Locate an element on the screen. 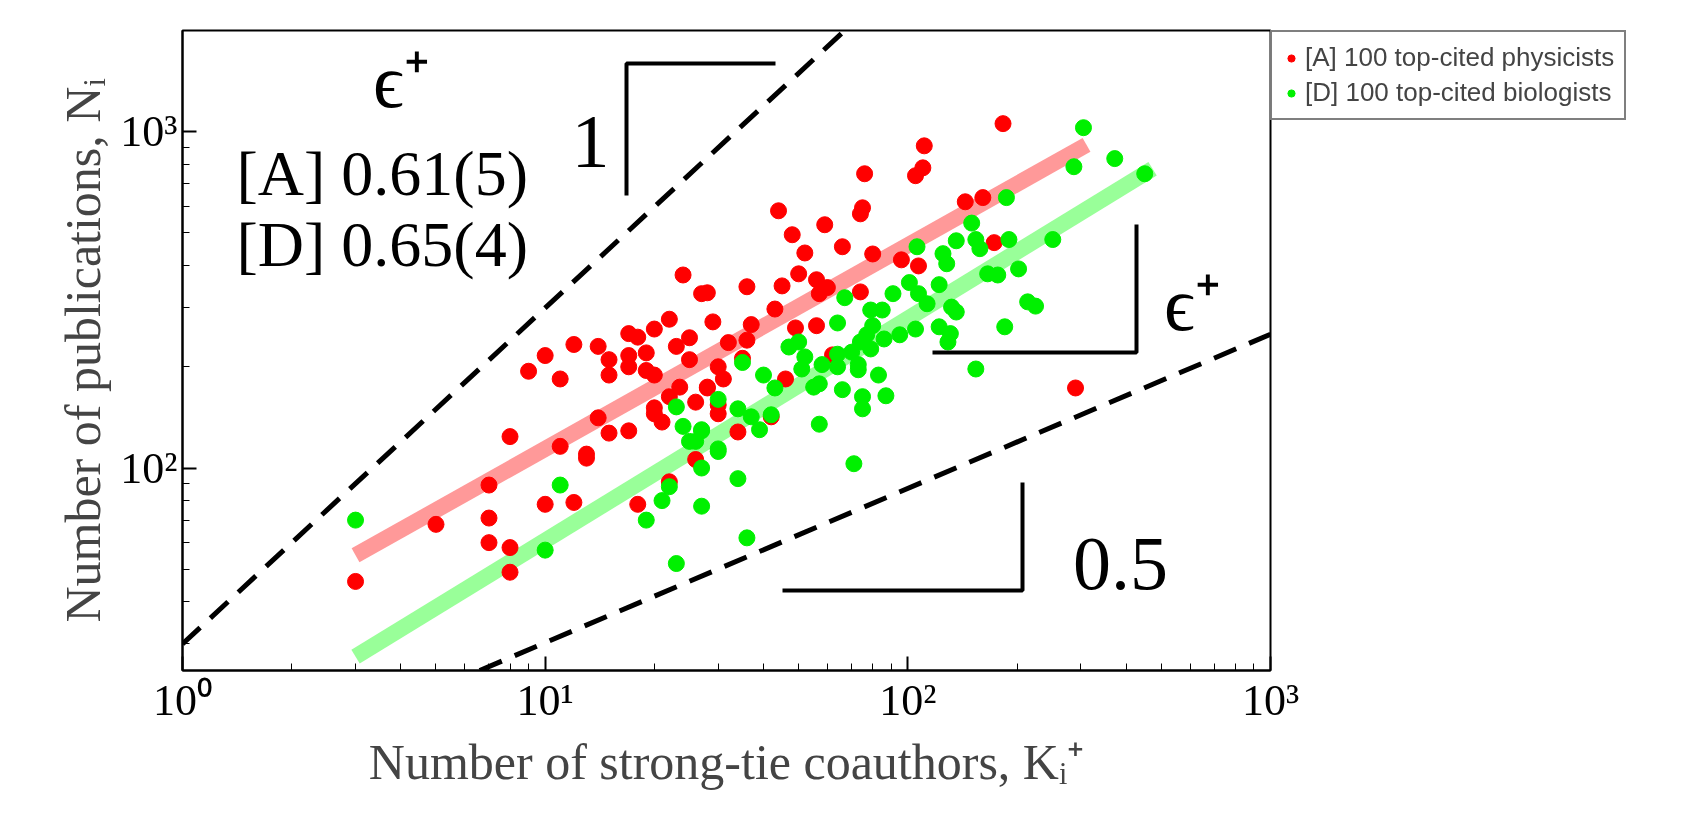  x-axis-title: Number of strong-tie coauthors, Kᵢ⁺ is located at coordinates (726, 761).